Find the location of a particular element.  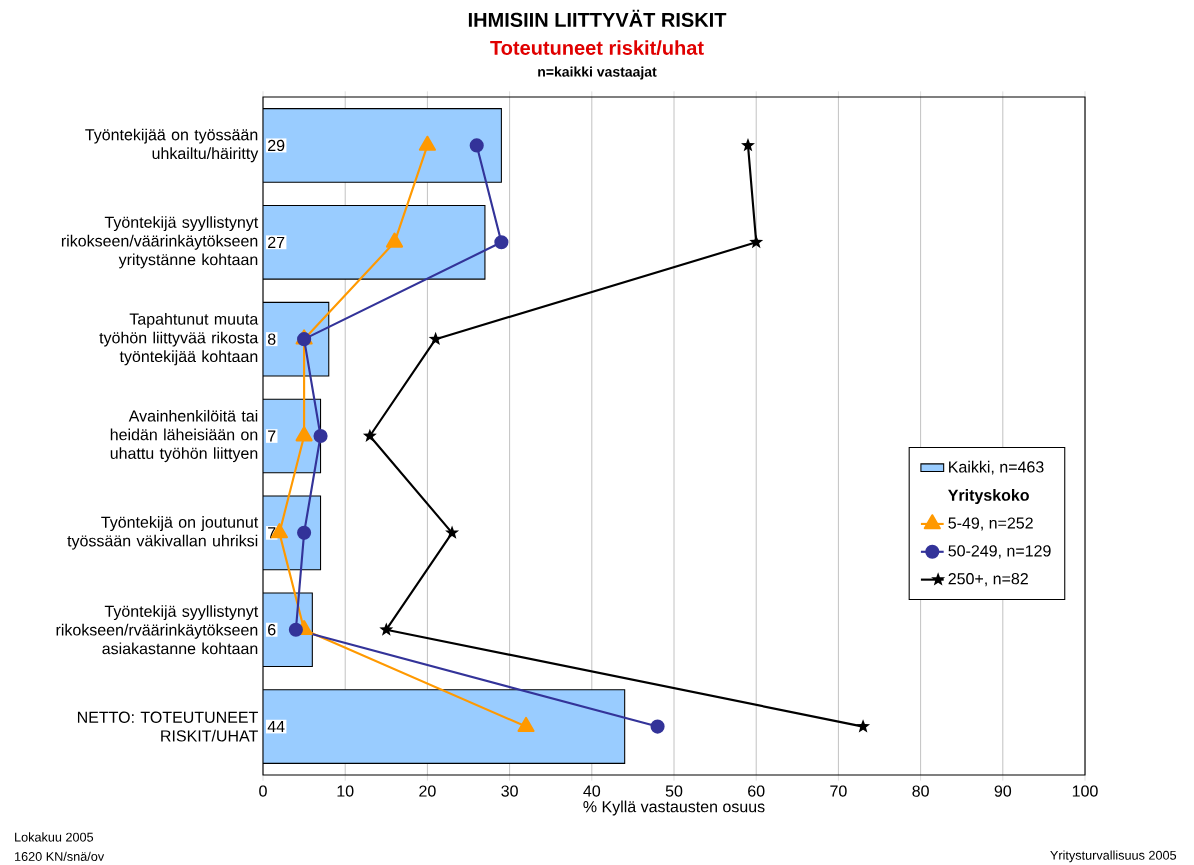

x-tick-label: 100 is located at coordinates (1085, 791).